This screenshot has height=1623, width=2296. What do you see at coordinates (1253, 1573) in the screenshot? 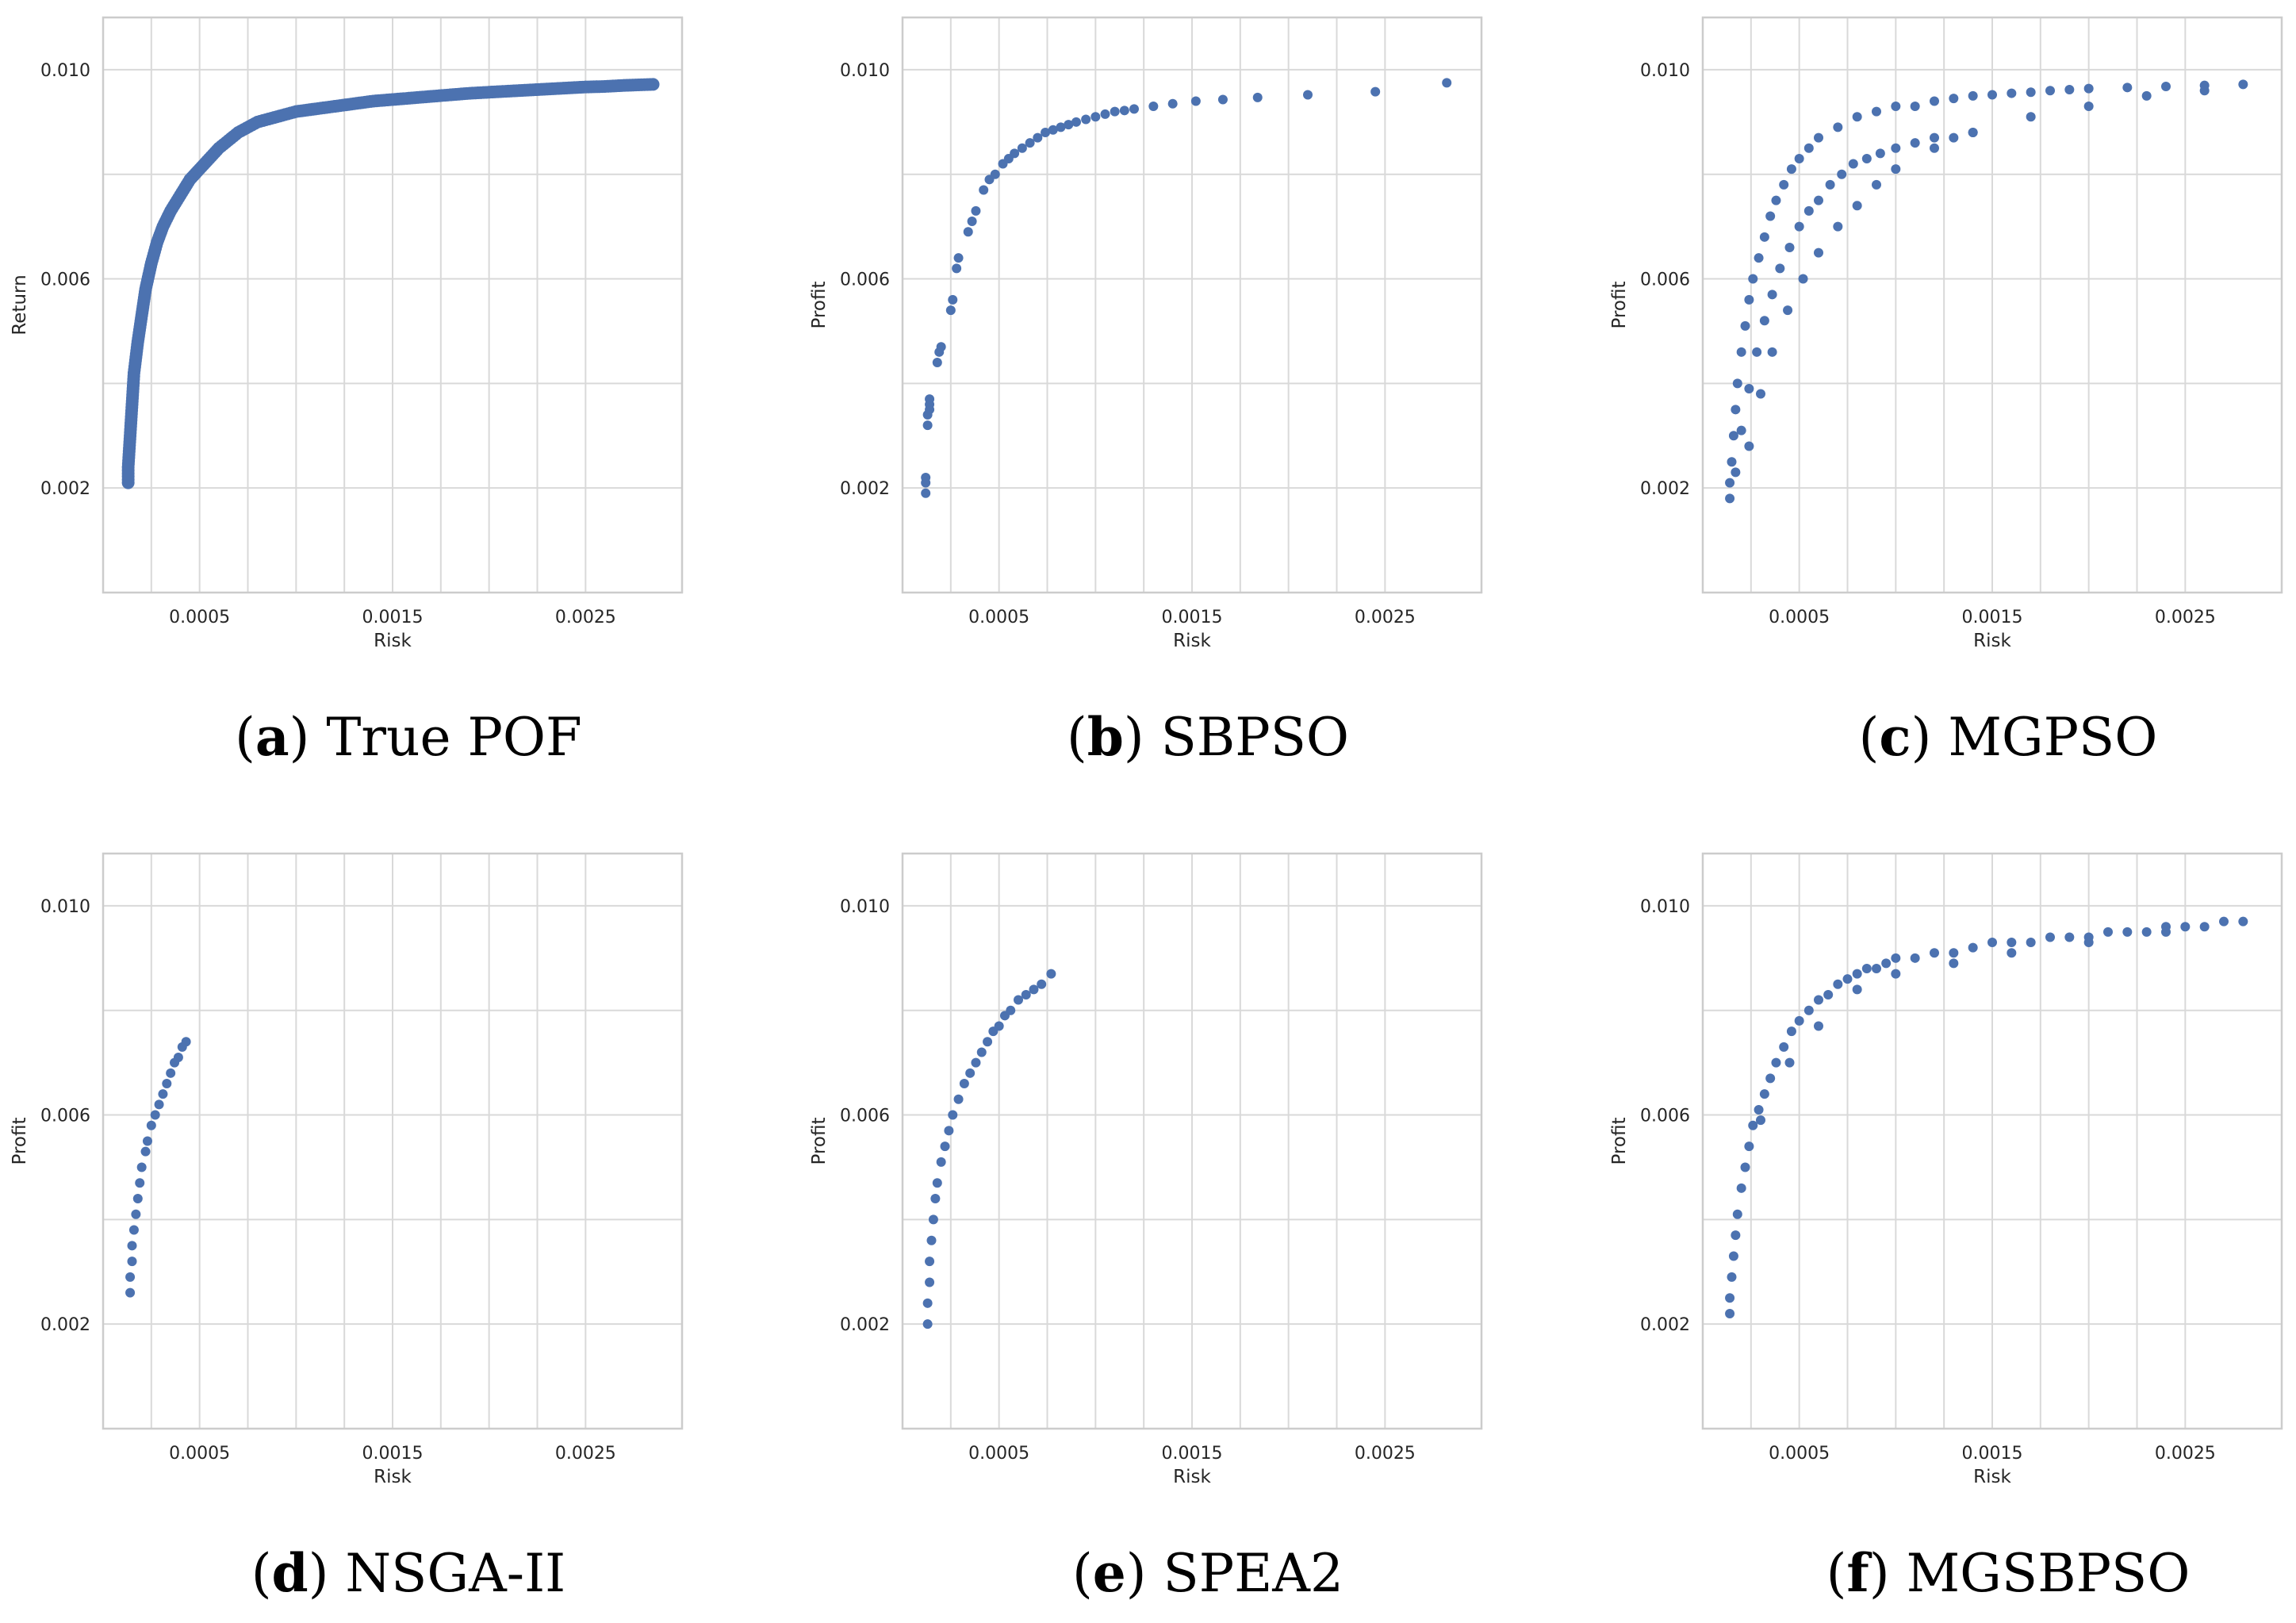
I see `caption-title: SPEA2` at bounding box center [1253, 1573].